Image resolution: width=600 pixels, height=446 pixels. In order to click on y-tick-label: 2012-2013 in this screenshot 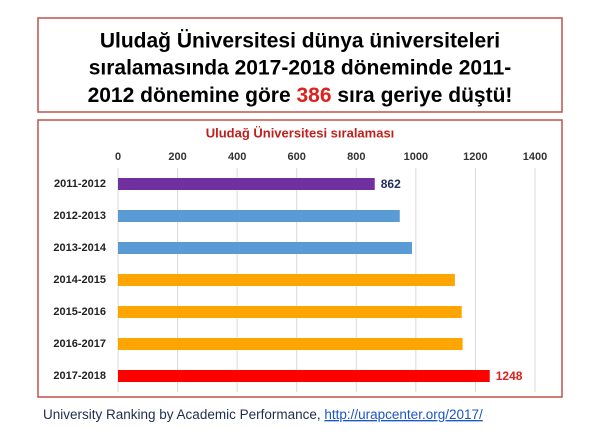, I will do `click(79, 216)`.